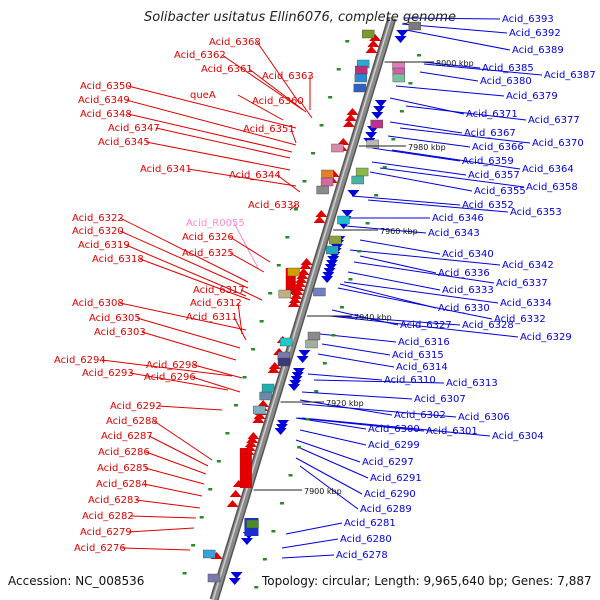  I want to click on gene-label-acid_6305: Acid_6305, so click(115, 318).